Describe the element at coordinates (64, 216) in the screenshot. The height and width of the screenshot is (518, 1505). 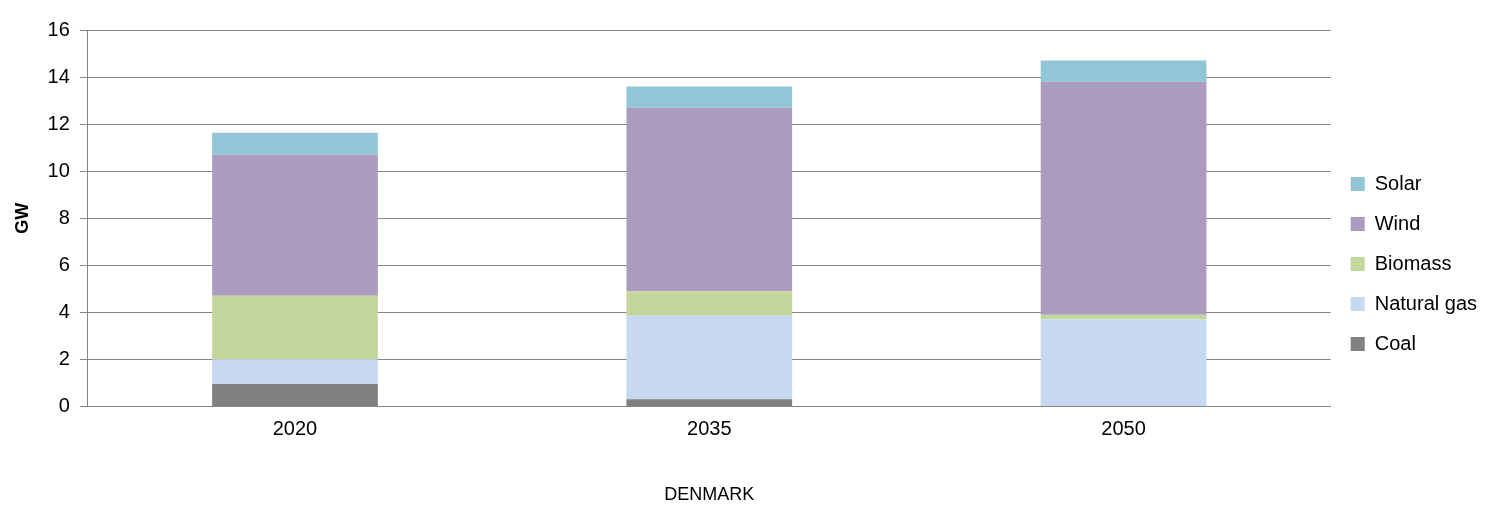
I see `y-tick-label: 8` at that location.